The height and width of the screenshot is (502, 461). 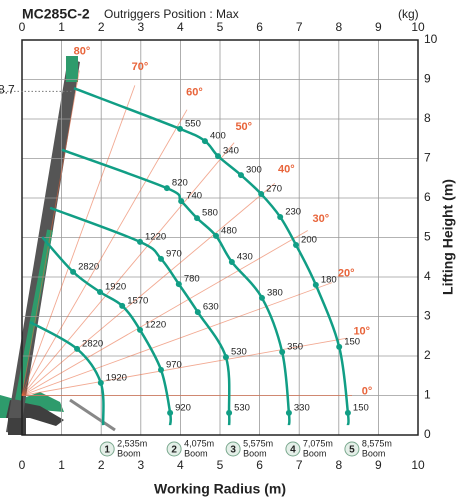 What do you see at coordinates (377, 443) in the screenshot?
I see `boom-length: 8,575m` at bounding box center [377, 443].